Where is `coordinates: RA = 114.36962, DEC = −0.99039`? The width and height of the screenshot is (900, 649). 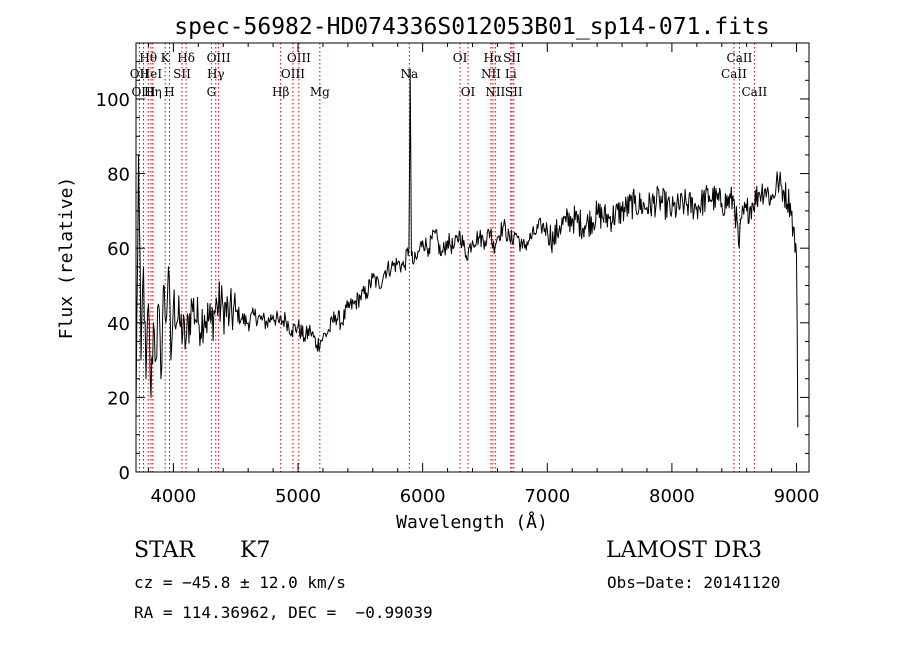 coordinates: RA = 114.36962, DEC = −0.99039 is located at coordinates (283, 612).